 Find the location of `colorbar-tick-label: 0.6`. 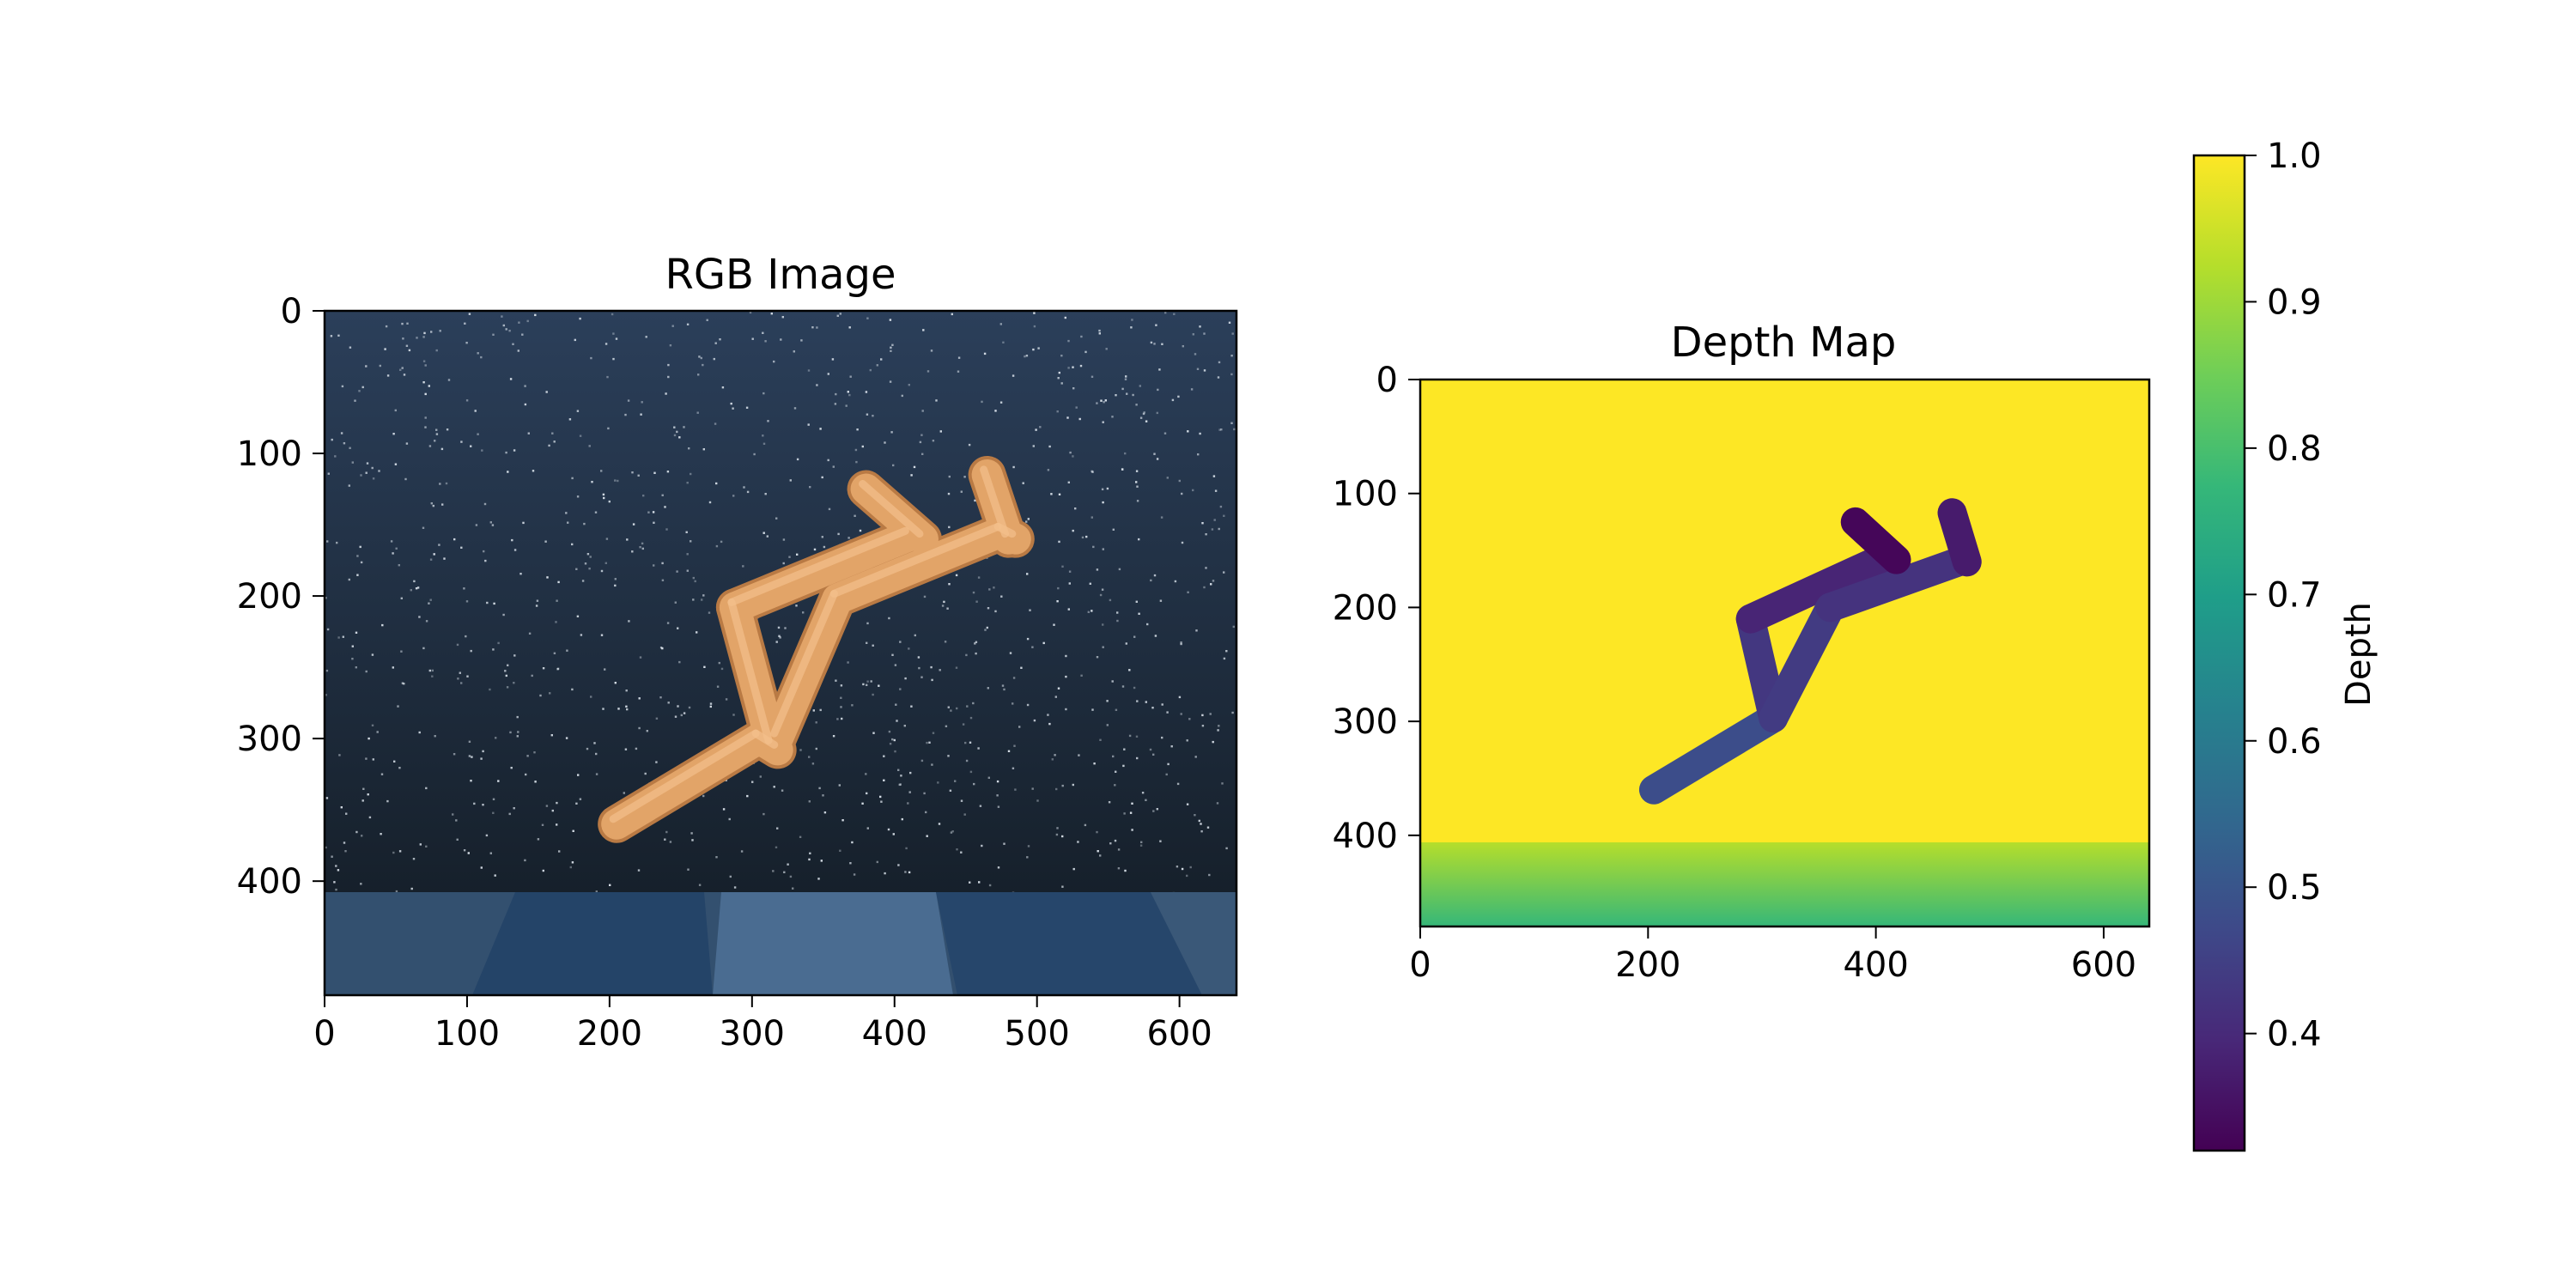

colorbar-tick-label: 0.6 is located at coordinates (2295, 742).